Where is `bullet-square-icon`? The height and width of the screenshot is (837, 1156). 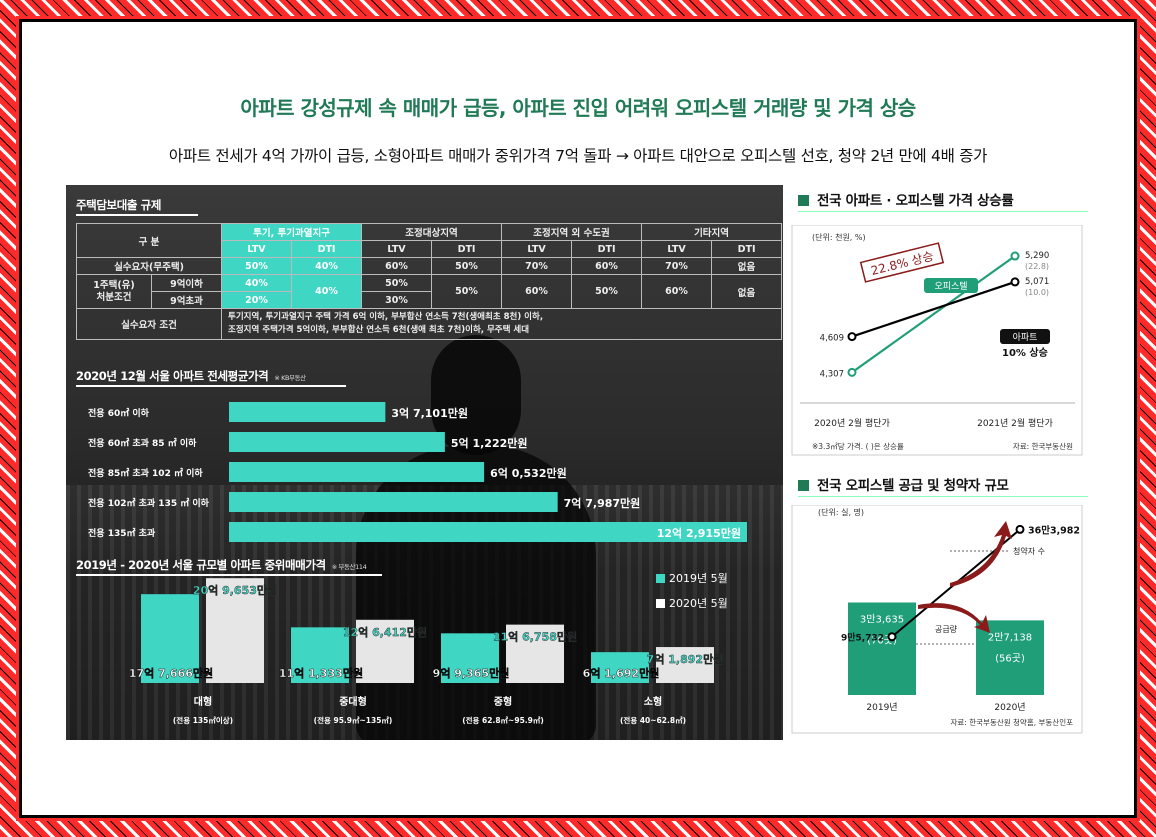
bullet-square-icon is located at coordinates (803, 485).